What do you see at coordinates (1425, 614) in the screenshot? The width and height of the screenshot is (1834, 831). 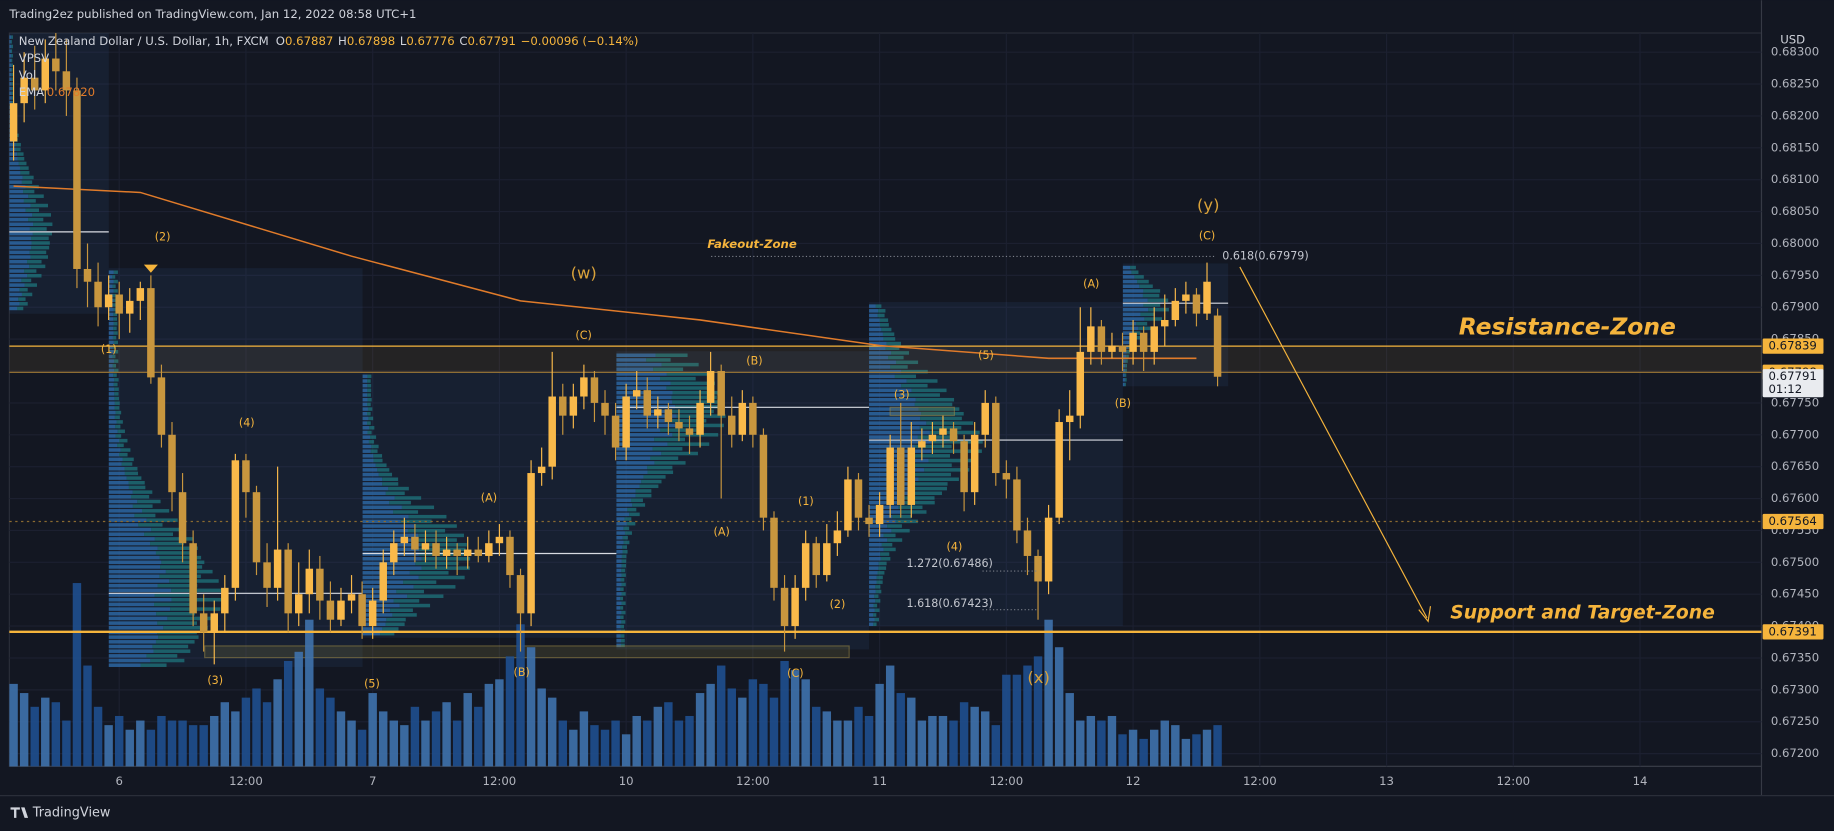 I see `arrow-head` at bounding box center [1425, 614].